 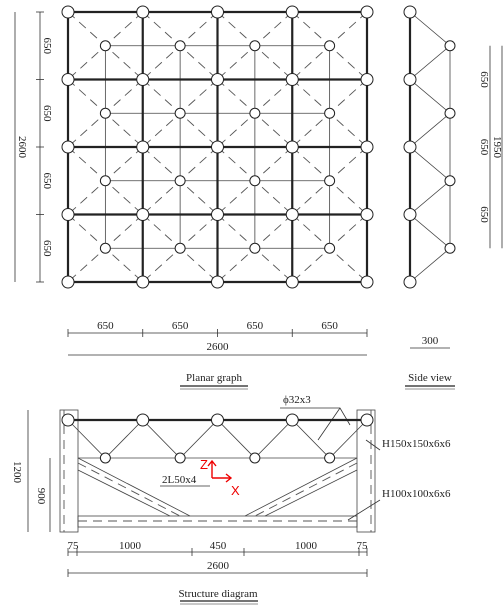 I want to click on caption: Side view, so click(x=430, y=378).